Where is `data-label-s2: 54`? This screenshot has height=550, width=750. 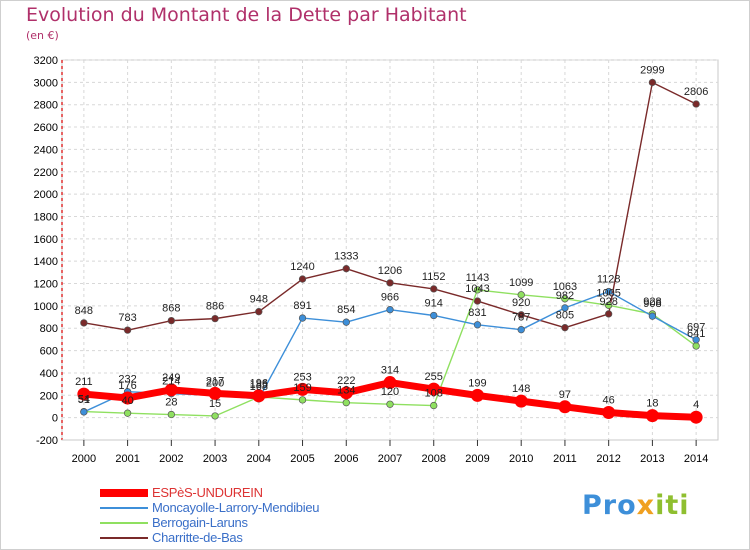
data-label-s2: 54 is located at coordinates (84, 400).